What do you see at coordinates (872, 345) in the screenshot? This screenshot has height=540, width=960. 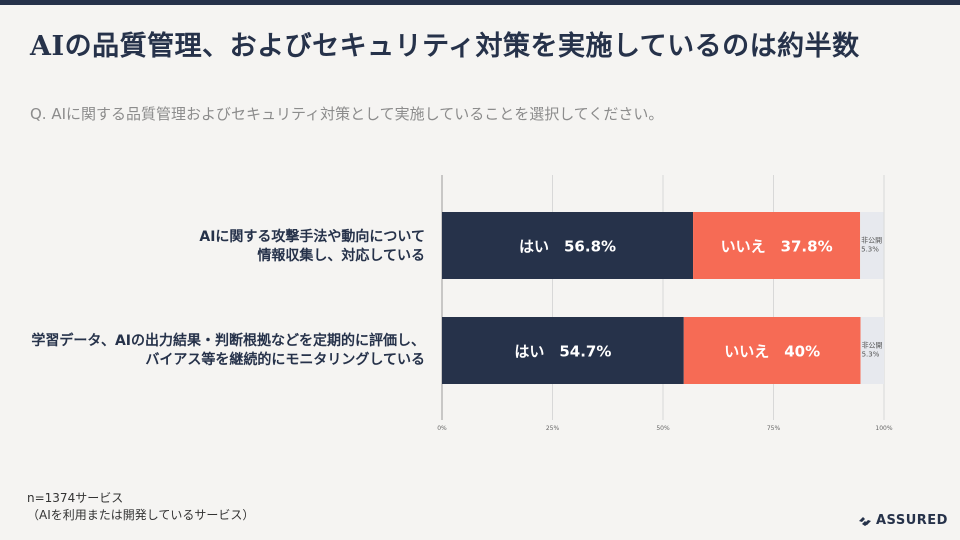 I see `data-label-2-series-3-name: 非公開` at bounding box center [872, 345].